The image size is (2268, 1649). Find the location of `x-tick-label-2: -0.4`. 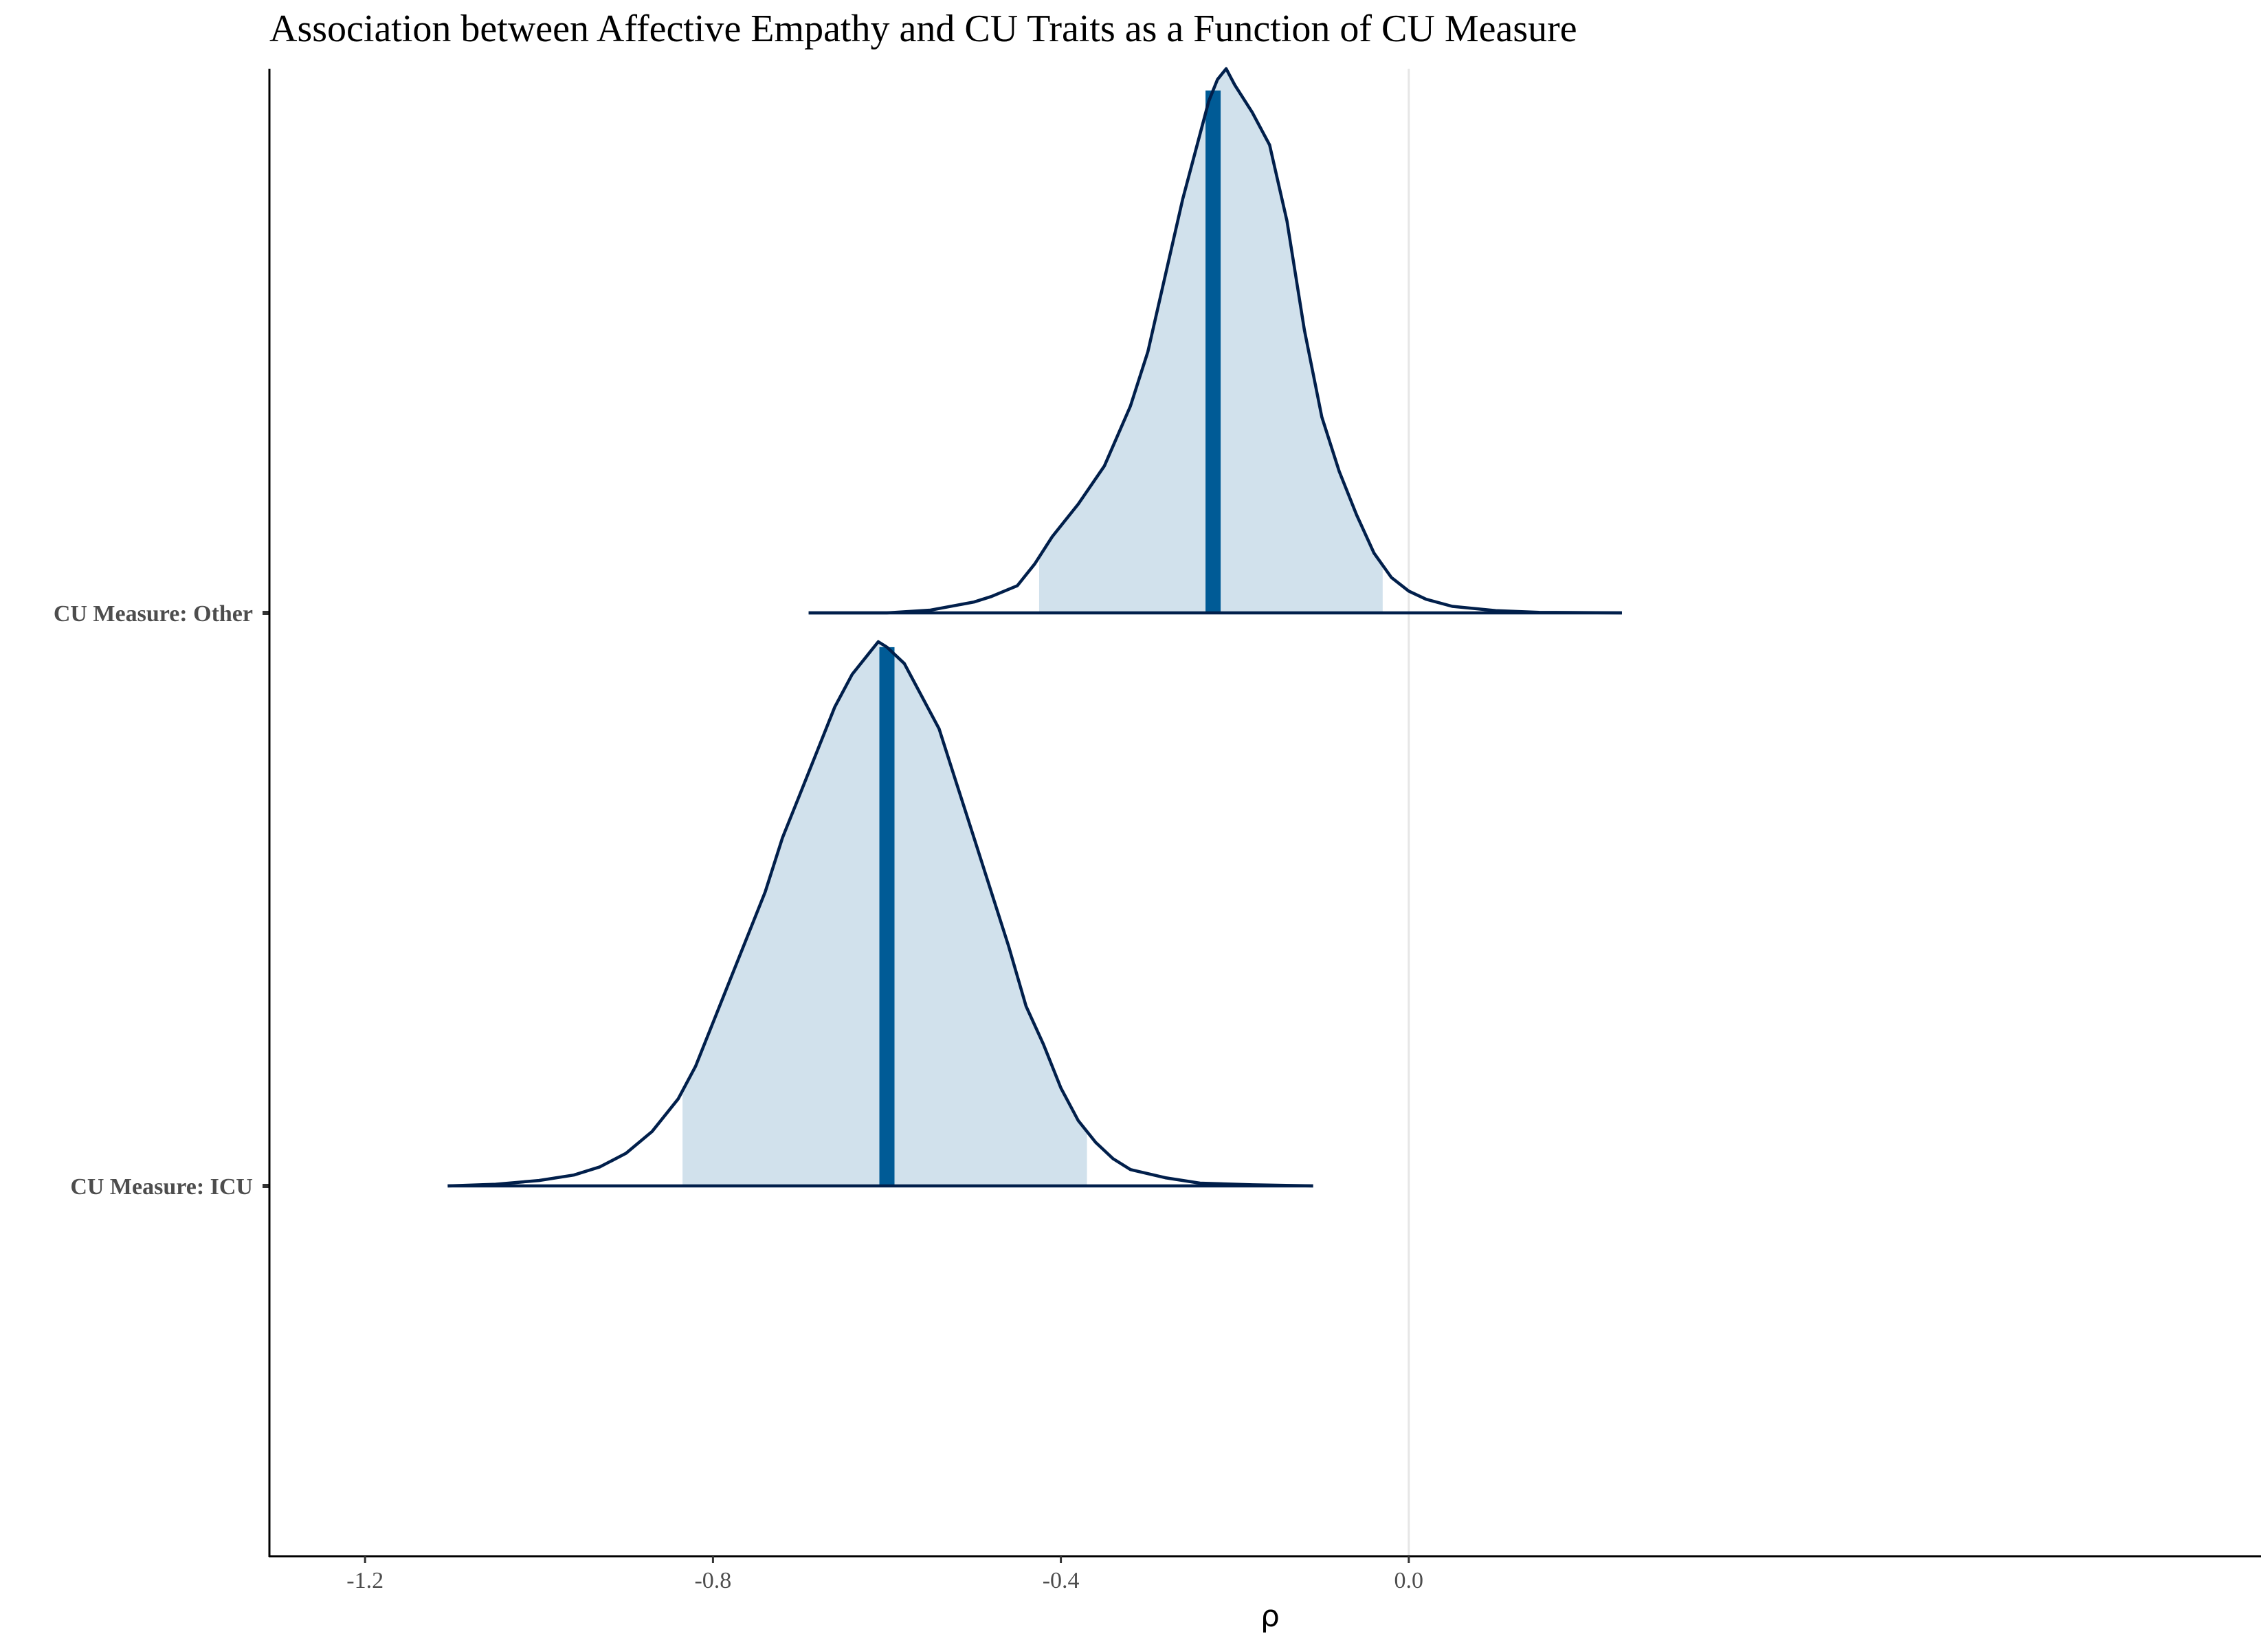

x-tick-label-2: -0.4 is located at coordinates (1061, 1580).